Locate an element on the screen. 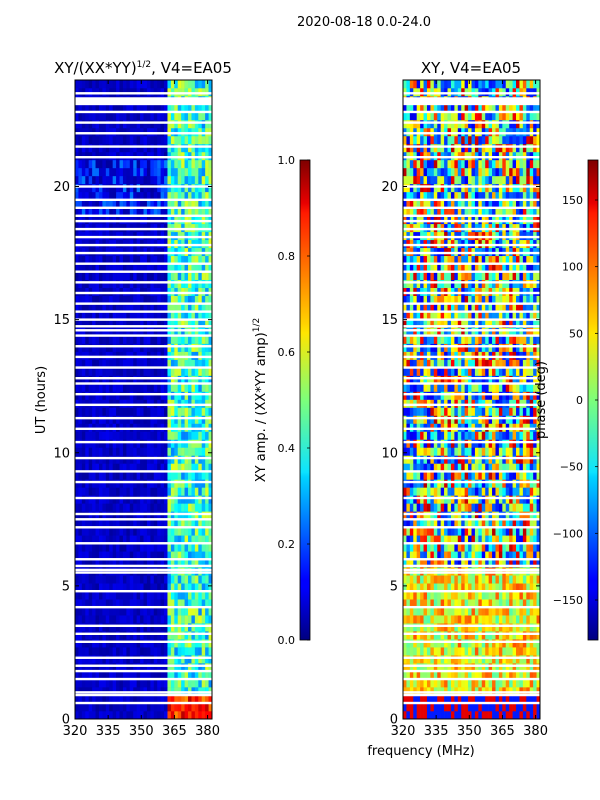 The height and width of the screenshot is (800, 600). amplitude-y-axis-label: UT (hours) is located at coordinates (41, 400).